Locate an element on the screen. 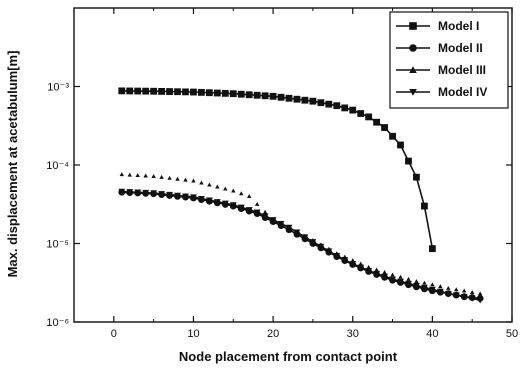 The image size is (521, 371). x-tick-label: 0 is located at coordinates (114, 334).